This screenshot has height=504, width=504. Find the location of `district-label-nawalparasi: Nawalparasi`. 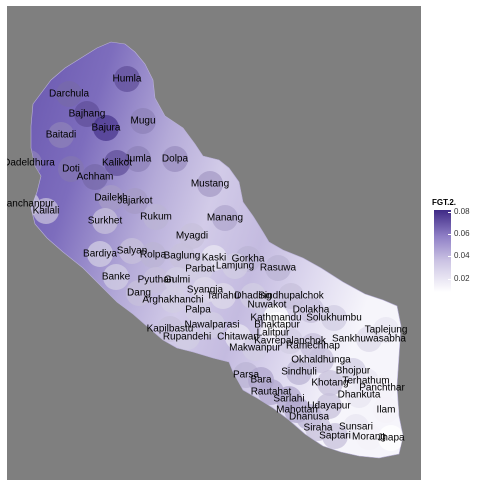

district-label-nawalparasi: Nawalparasi is located at coordinates (211, 325).